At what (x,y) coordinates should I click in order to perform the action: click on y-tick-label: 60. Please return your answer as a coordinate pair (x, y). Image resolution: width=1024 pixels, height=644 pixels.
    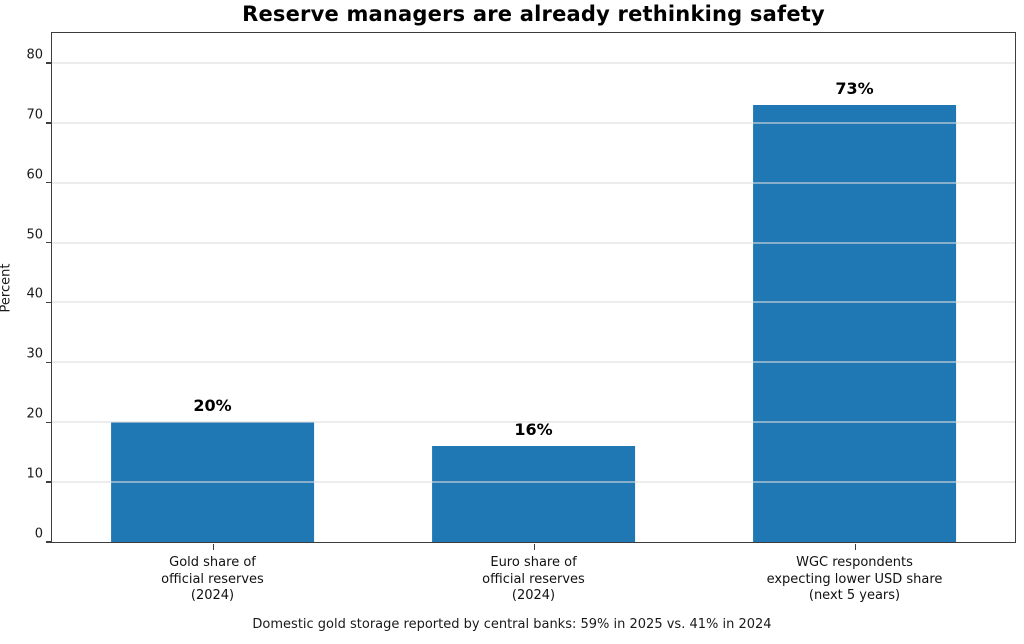
    Looking at the image, I should click on (34, 175).